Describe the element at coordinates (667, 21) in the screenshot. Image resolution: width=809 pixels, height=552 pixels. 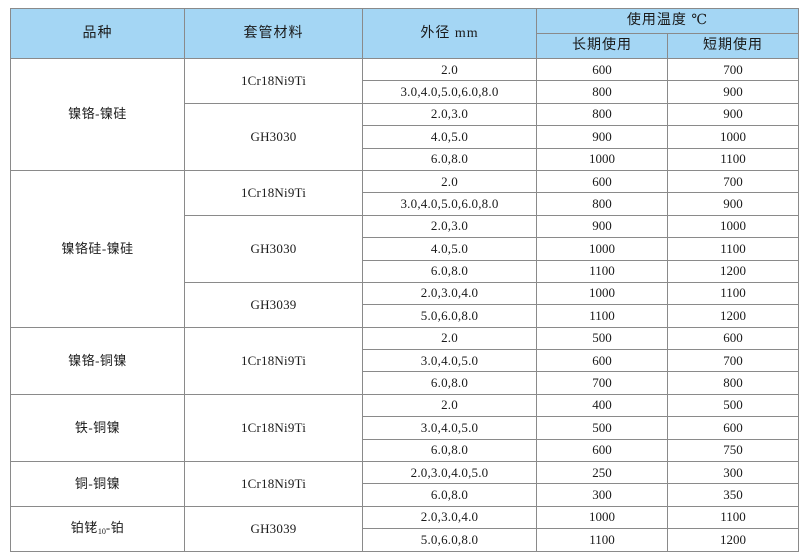
I see `column-header-service-temperature: 使用温度 ℃` at that location.